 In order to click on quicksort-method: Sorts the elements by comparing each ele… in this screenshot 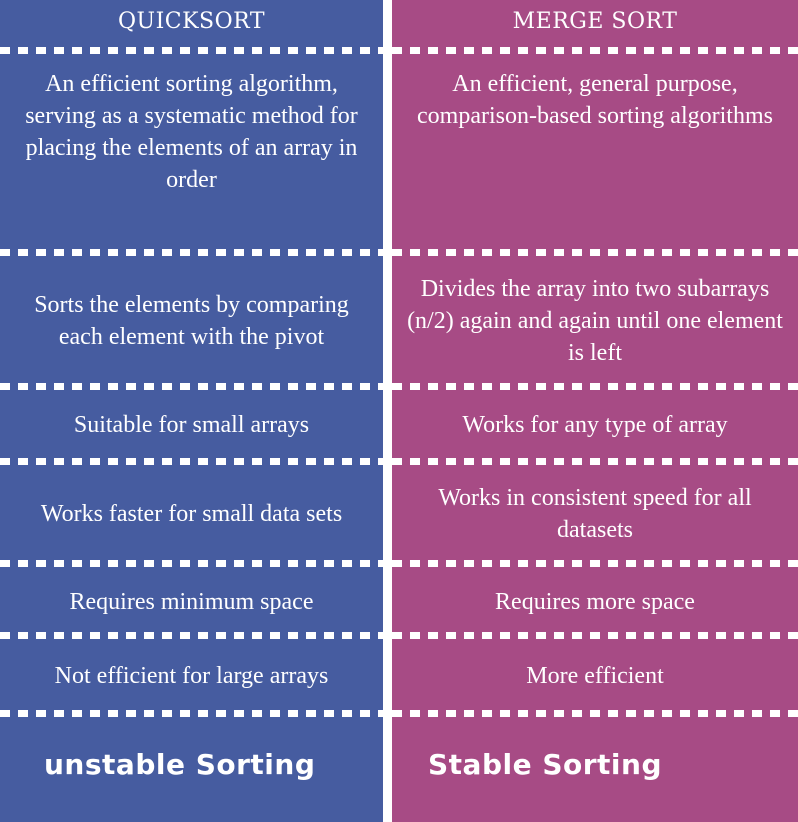, I will do `click(191, 321)`.